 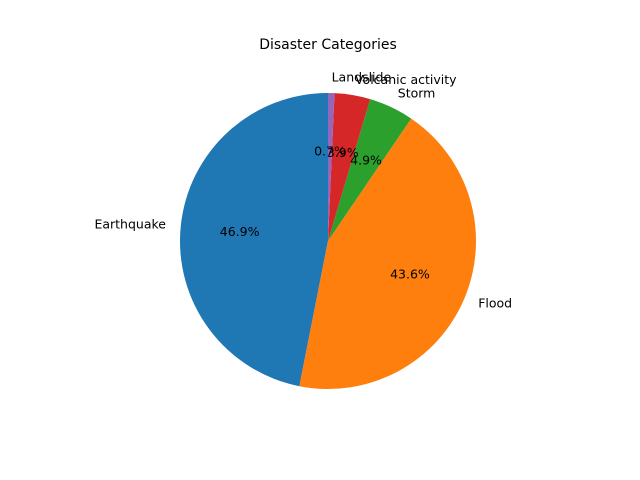 I want to click on slice-label-landslide: Landslide, so click(x=362, y=77).